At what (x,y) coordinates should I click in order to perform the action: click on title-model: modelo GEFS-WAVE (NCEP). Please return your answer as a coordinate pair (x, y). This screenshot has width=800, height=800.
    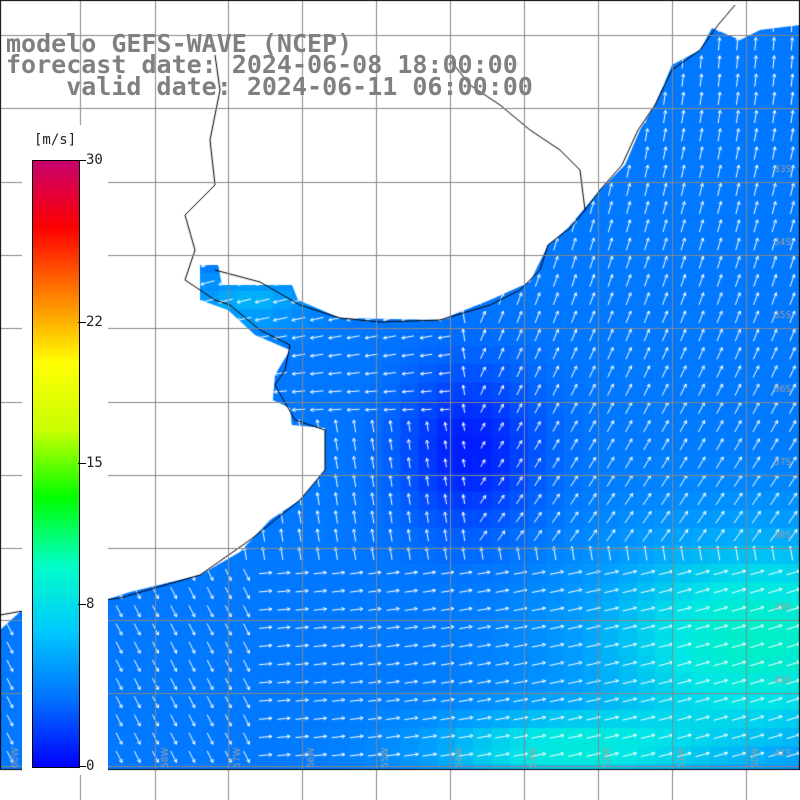
    Looking at the image, I should click on (179, 43).